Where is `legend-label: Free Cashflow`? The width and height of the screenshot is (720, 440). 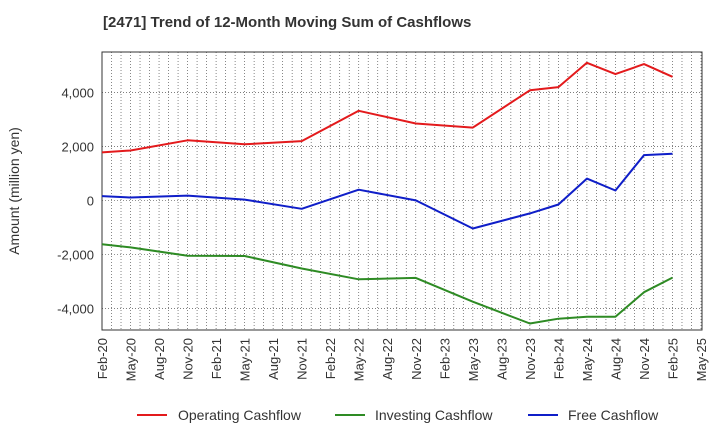
legend-label: Free Cashflow is located at coordinates (613, 415).